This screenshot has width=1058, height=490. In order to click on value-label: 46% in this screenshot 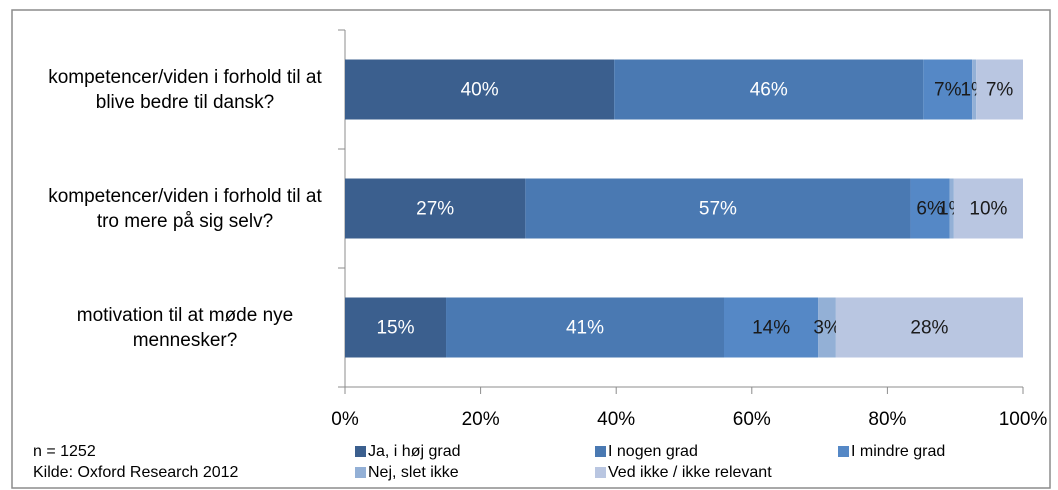, I will do `click(769, 90)`.